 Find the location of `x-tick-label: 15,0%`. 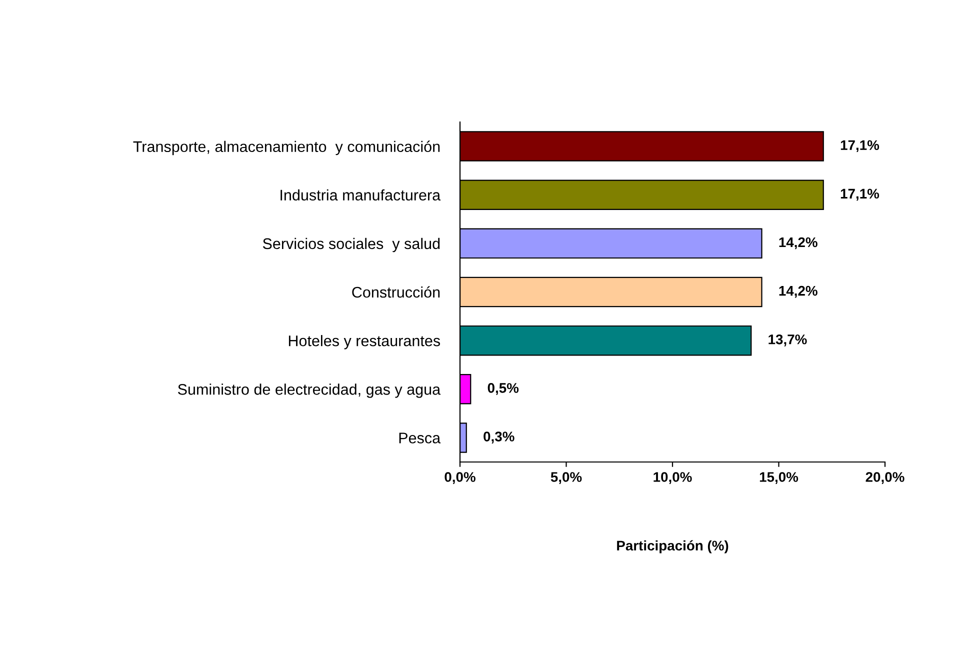

x-tick-label: 15,0% is located at coordinates (779, 478).